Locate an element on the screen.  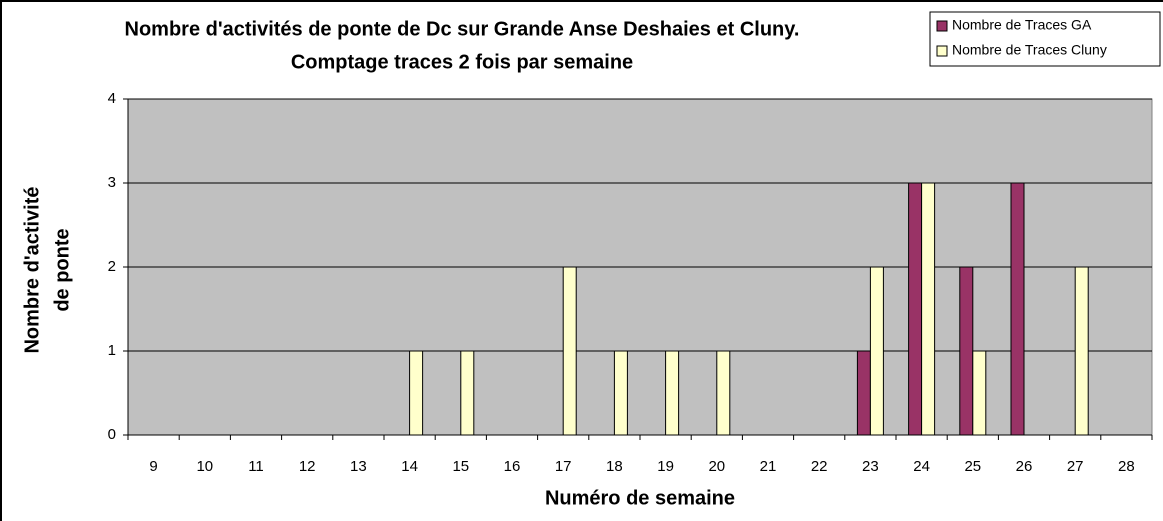
x-tick-label: 16 is located at coordinates (512, 466).